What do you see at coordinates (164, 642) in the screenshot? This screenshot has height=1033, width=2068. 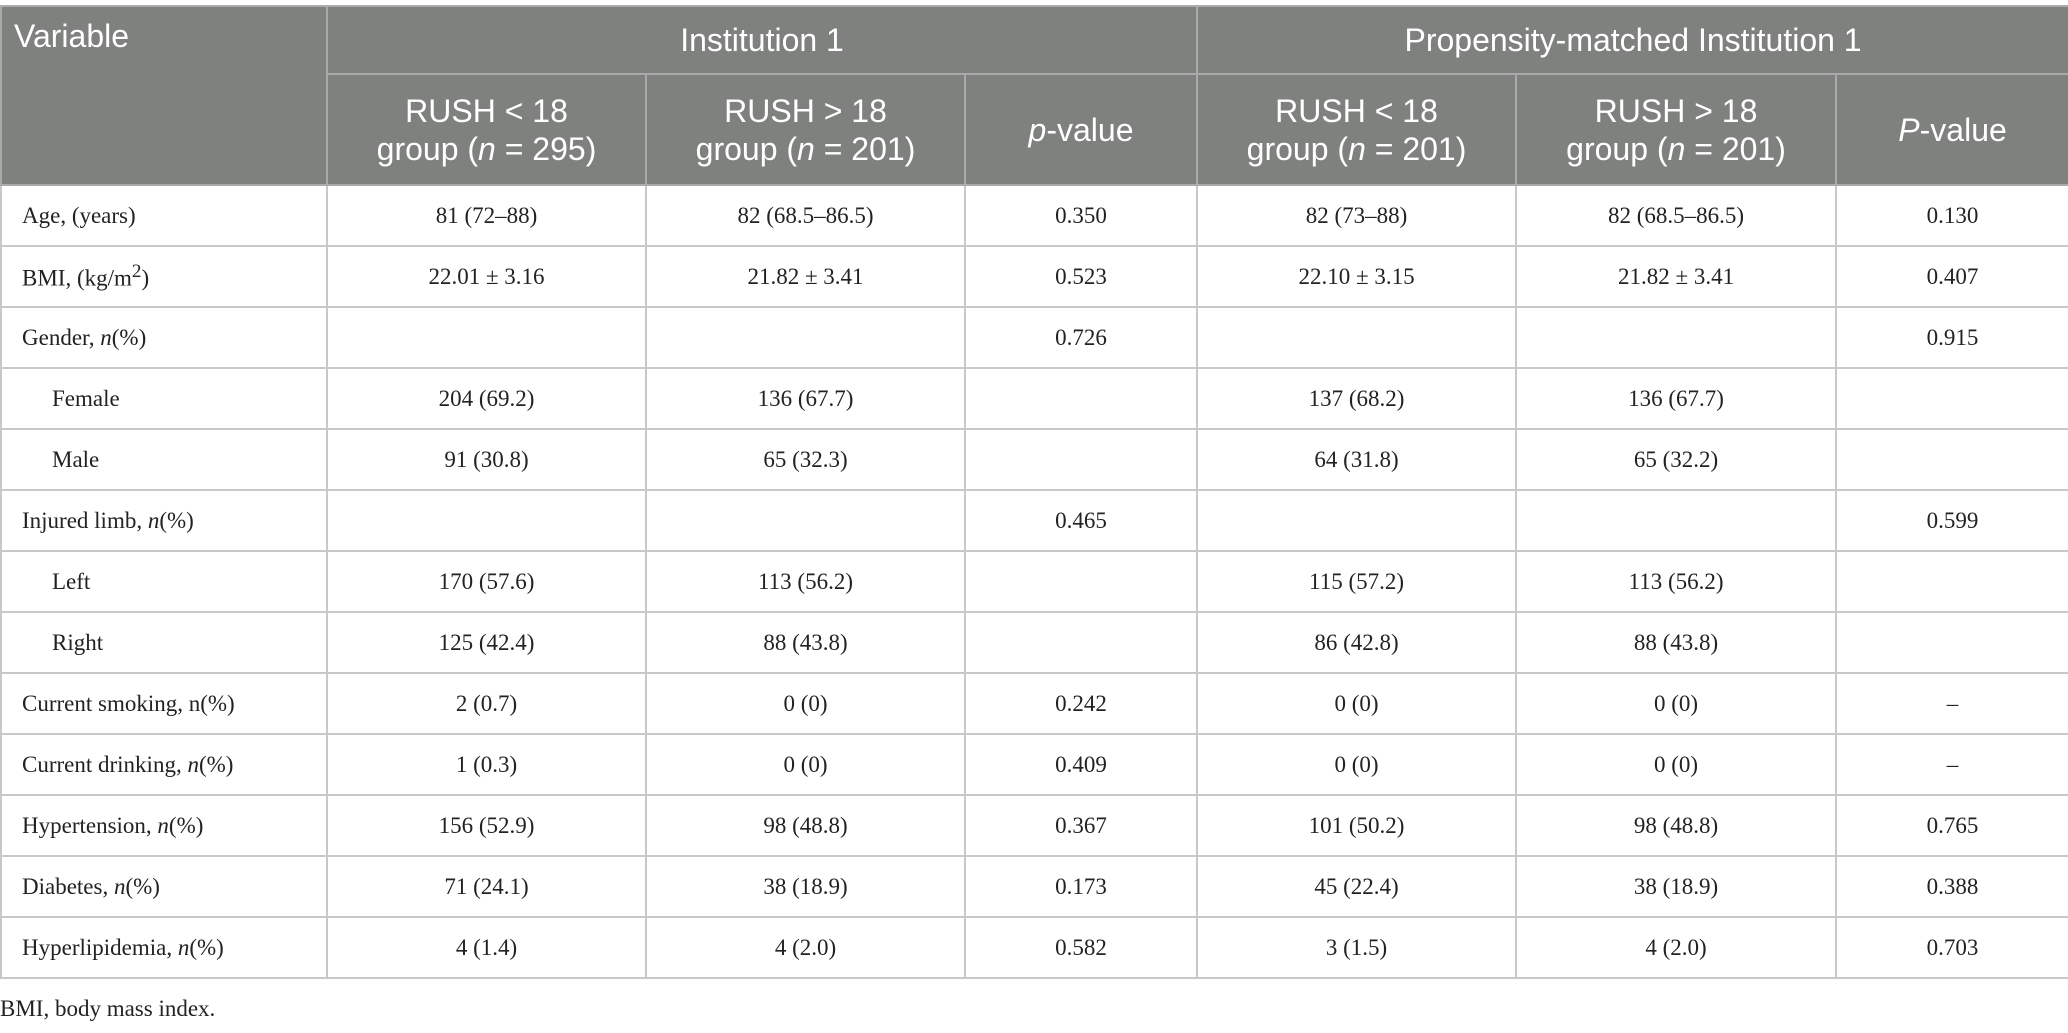 I see `row-label: Right` at bounding box center [164, 642].